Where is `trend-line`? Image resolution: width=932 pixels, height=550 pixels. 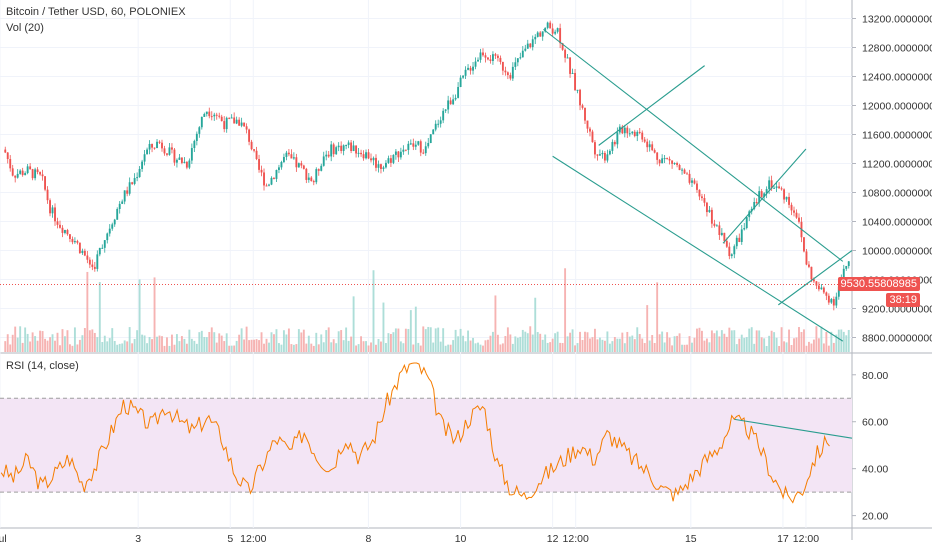 trend-line is located at coordinates (815, 278).